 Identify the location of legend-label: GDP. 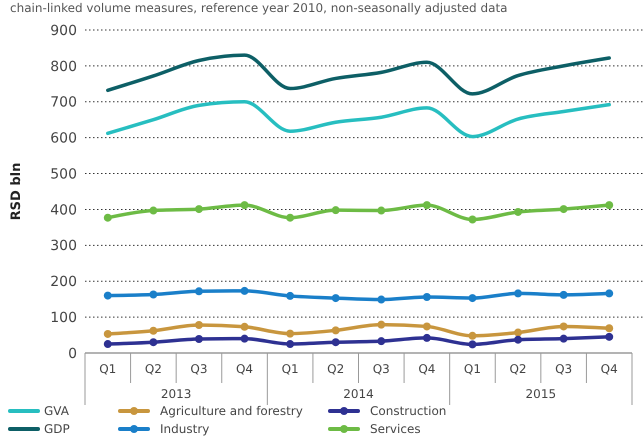
(57, 429).